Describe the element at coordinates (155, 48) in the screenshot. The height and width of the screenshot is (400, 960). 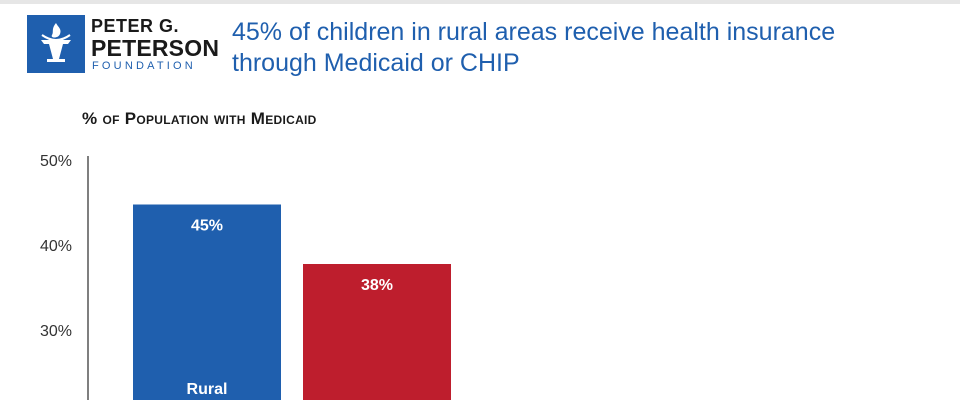
I see `logo-name-line2: PETERSON` at that location.